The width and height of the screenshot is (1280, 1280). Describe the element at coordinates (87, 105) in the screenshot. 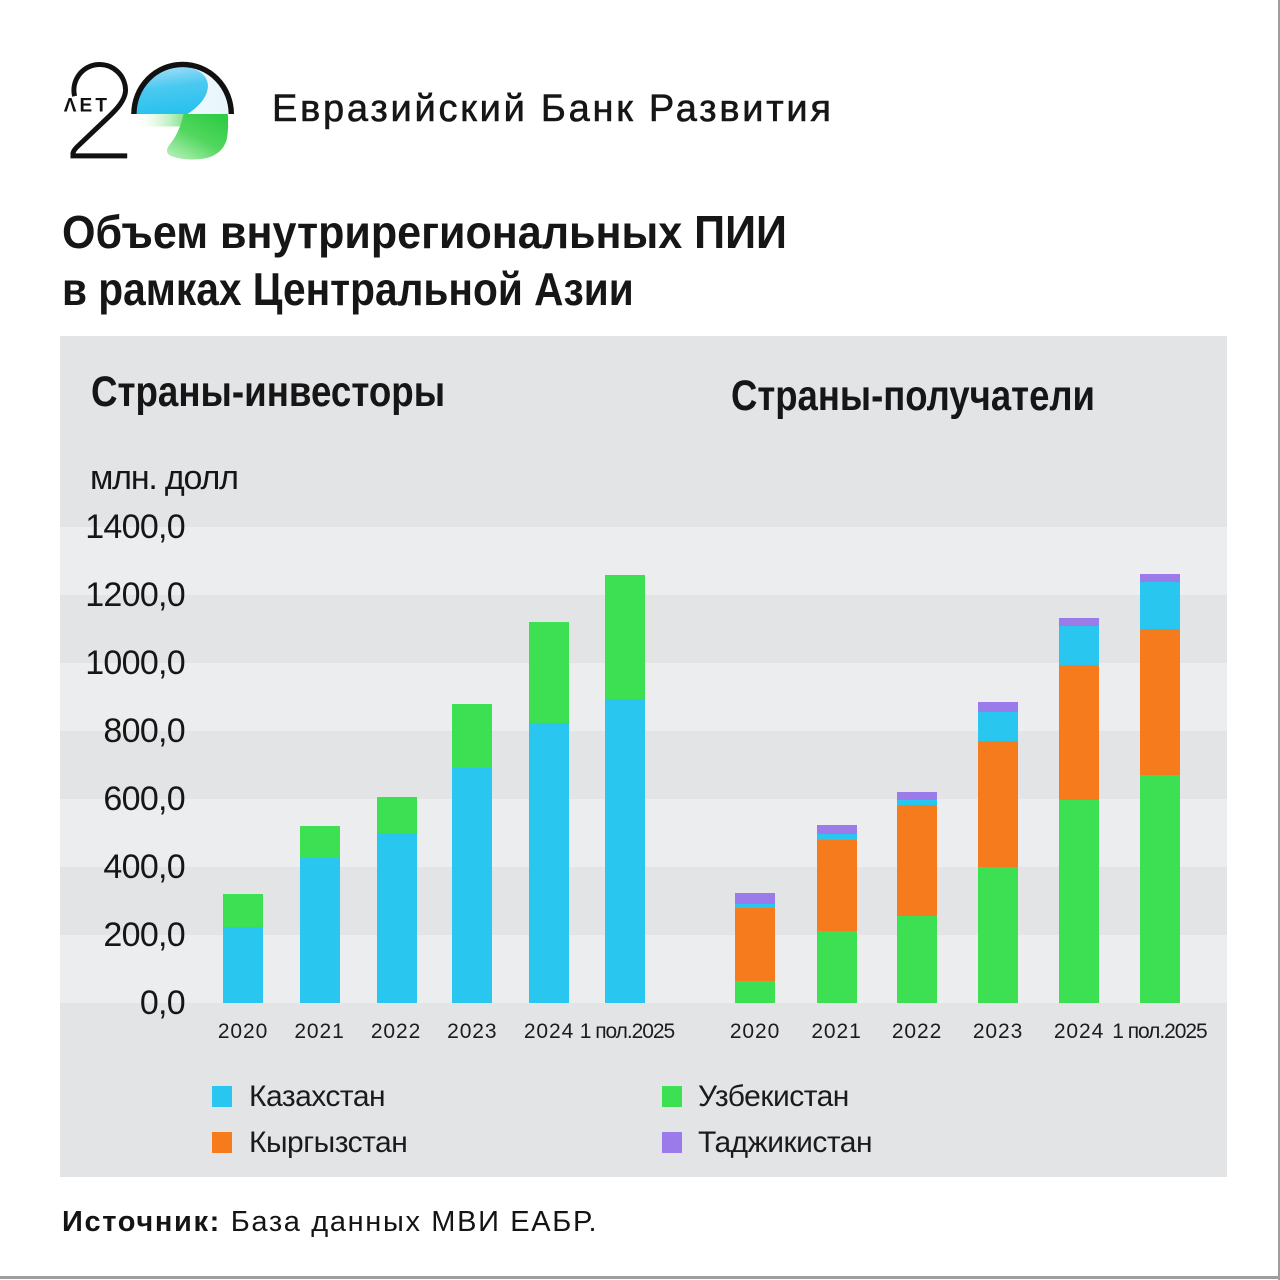

I see `svg-text: ΛЕТ` at that location.